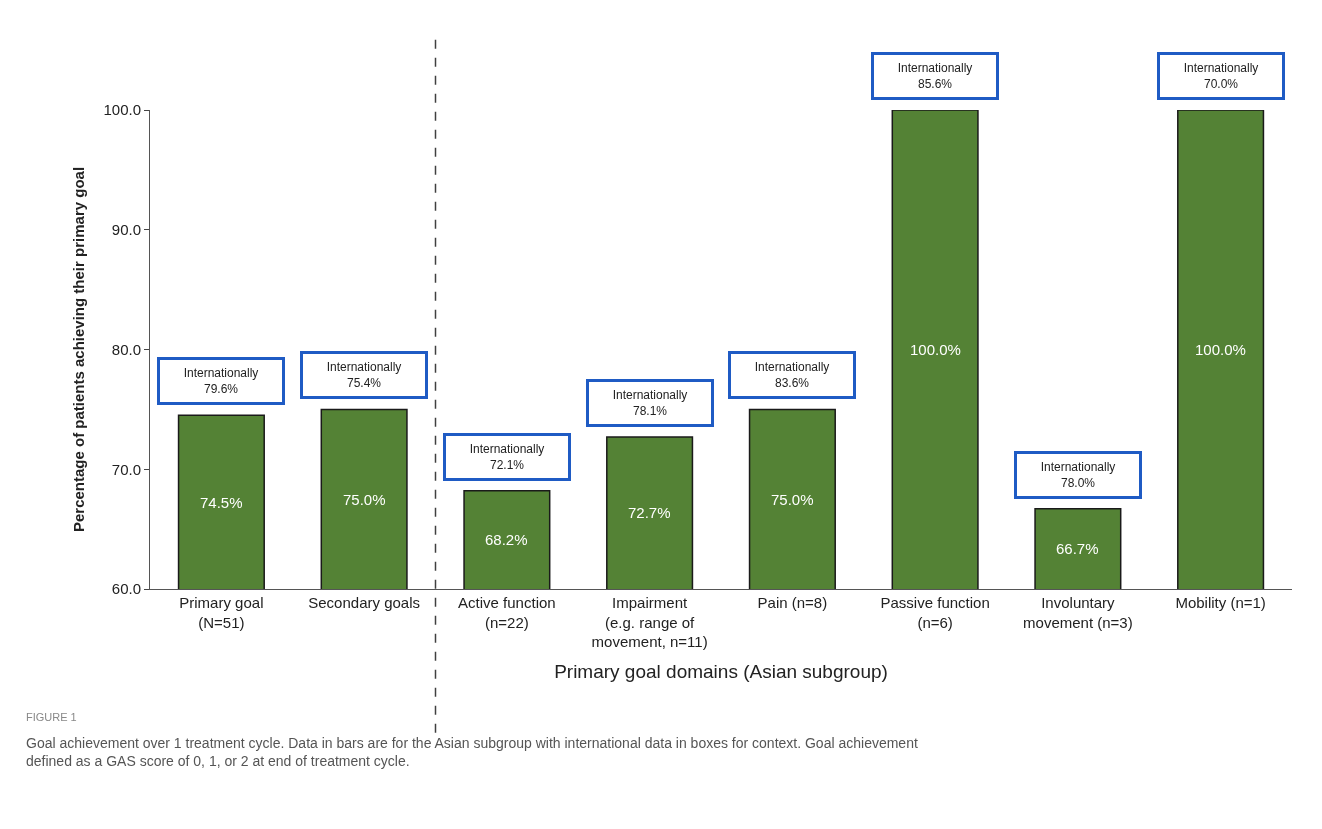 The image size is (1322, 829). Describe the element at coordinates (507, 612) in the screenshot. I see `x-tick-label: Active function (n=22)` at that location.